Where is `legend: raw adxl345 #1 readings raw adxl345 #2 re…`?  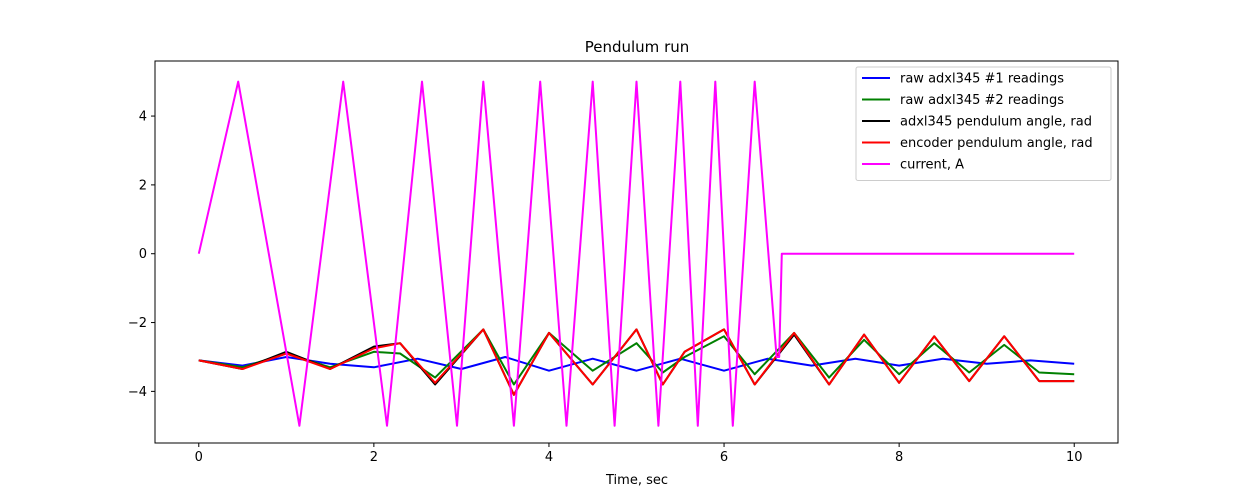 legend: raw adxl345 #1 readings raw adxl345 #2 re… is located at coordinates (983, 123).